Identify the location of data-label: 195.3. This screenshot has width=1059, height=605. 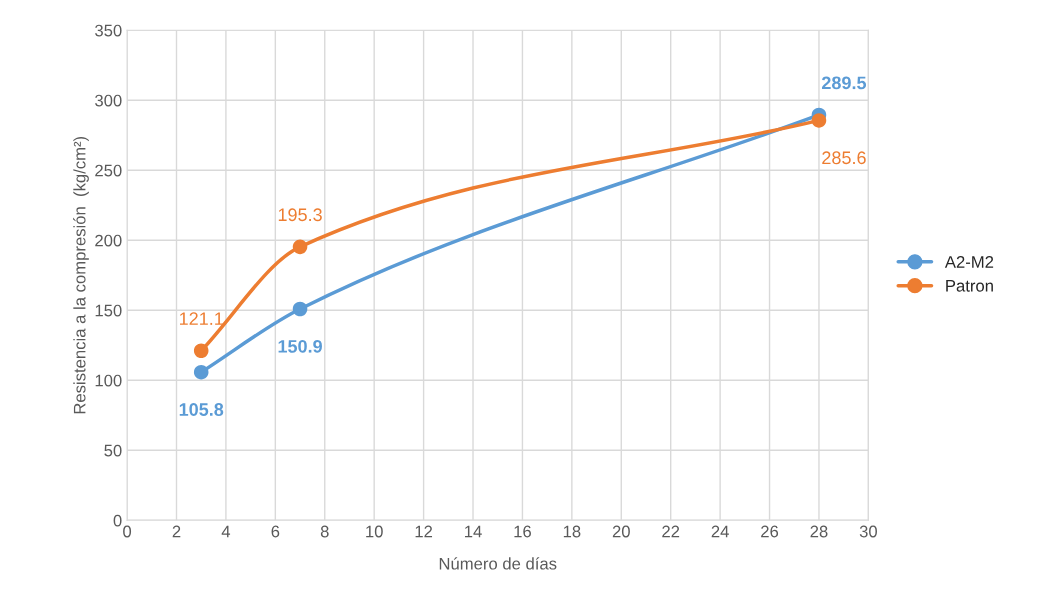
(300, 215).